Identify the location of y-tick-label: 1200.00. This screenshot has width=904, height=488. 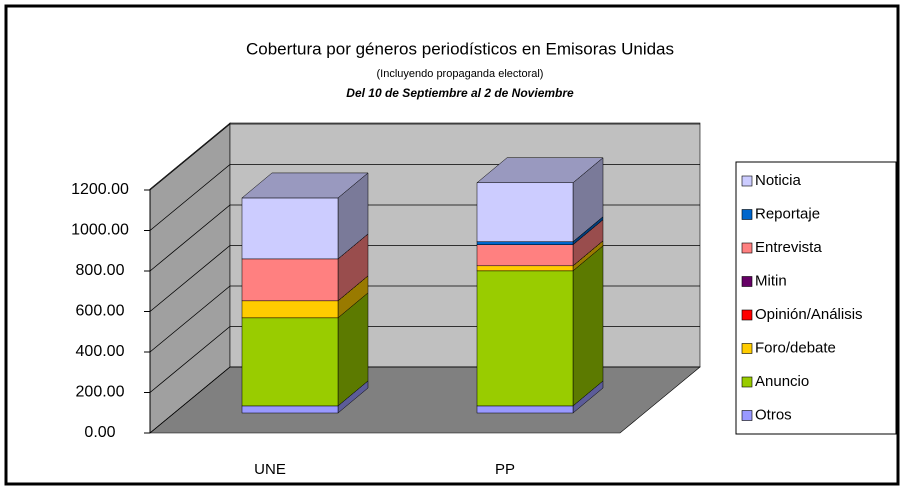
(100, 189).